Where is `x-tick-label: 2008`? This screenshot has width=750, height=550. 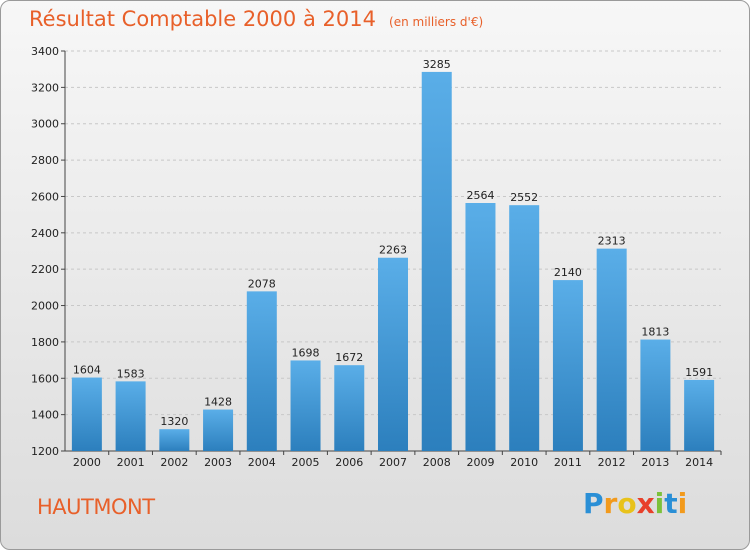
x-tick-label: 2008 is located at coordinates (437, 462).